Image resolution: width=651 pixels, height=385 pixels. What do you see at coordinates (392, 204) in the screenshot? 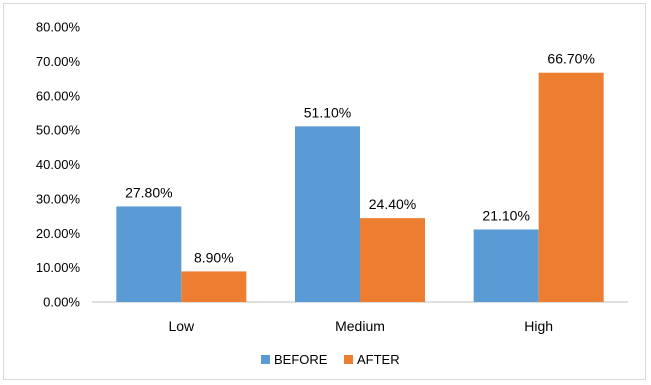
I see `data-label: 24.40%` at bounding box center [392, 204].